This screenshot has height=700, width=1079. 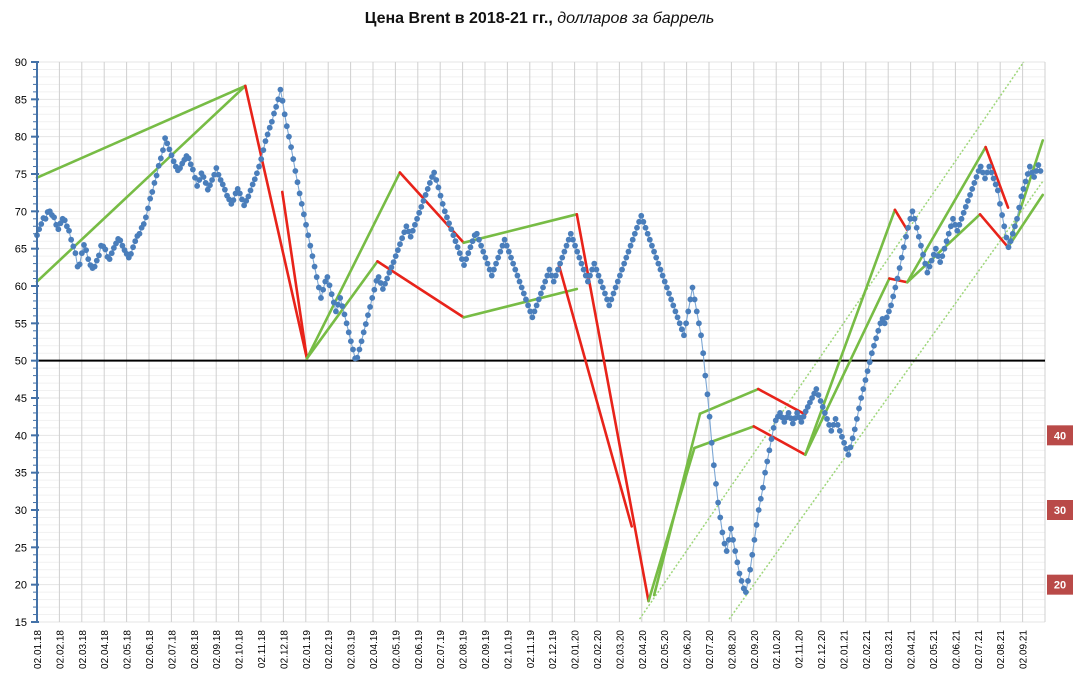 What do you see at coordinates (441, 649) in the screenshot?
I see `svg-text: 02.07.19` at bounding box center [441, 649].